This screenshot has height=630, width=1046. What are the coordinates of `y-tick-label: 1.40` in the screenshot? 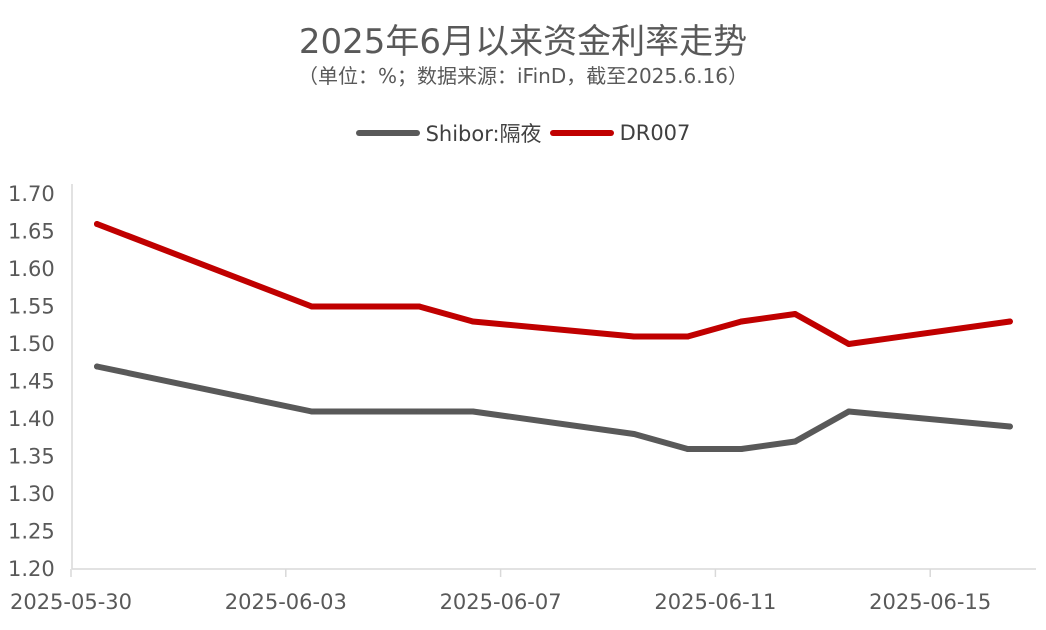 It's located at (31, 419).